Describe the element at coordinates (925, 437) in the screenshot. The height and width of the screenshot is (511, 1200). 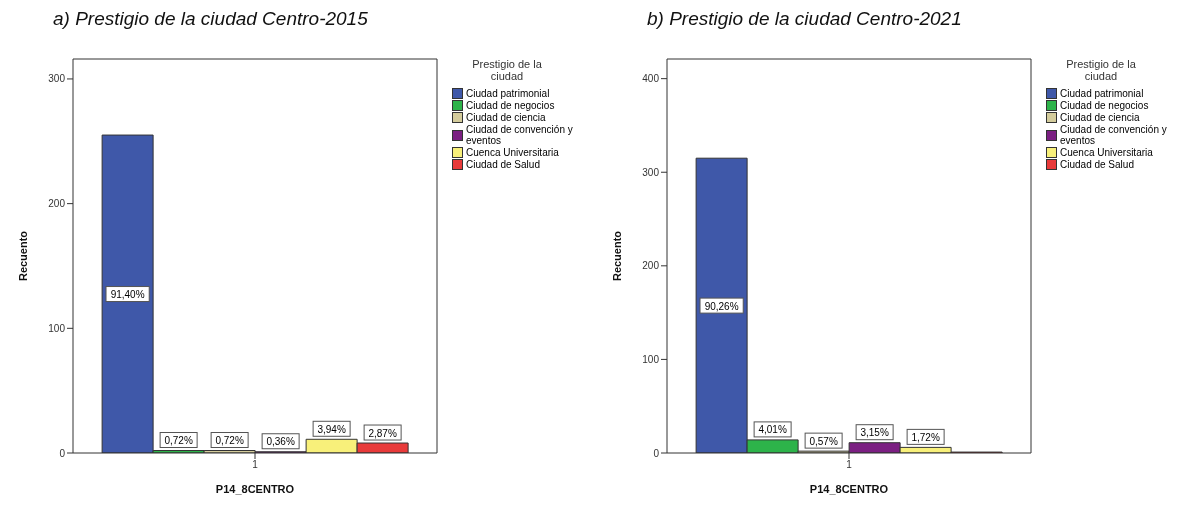
I see `annotation: 1,72%` at that location.